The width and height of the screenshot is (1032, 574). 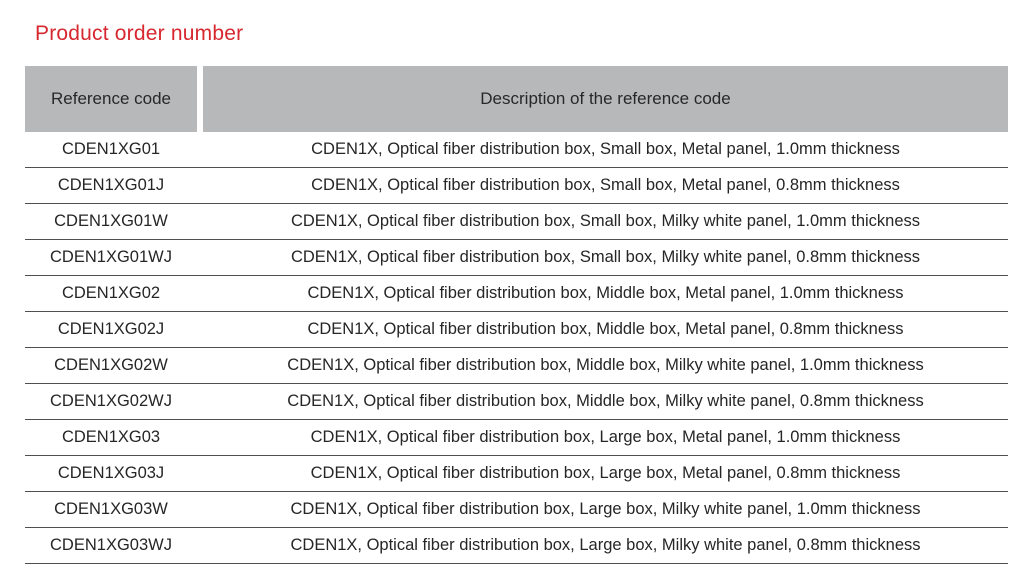 What do you see at coordinates (111, 437) in the screenshot?
I see `reference-code-cell: CDEN1XG03` at bounding box center [111, 437].